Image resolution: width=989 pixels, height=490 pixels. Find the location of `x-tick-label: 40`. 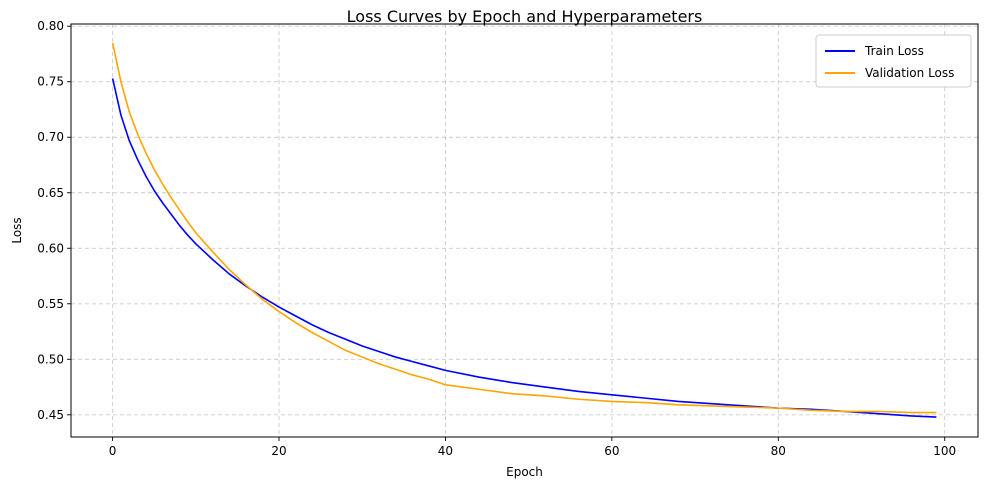

x-tick-label: 40 is located at coordinates (445, 451).